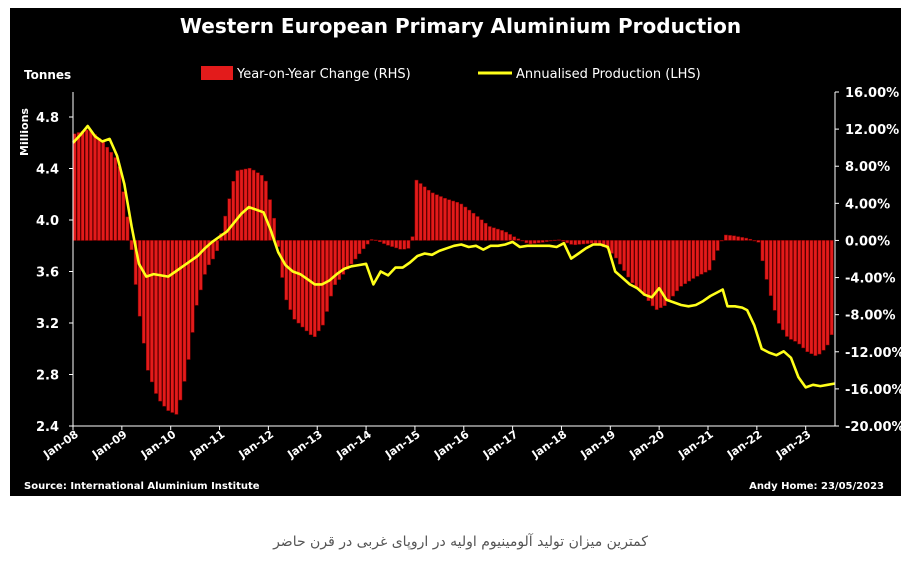 This screenshot has width=921, height=561. What do you see at coordinates (867, 204) in the screenshot?
I see `right-tick-label: 4.00%` at bounding box center [867, 204].